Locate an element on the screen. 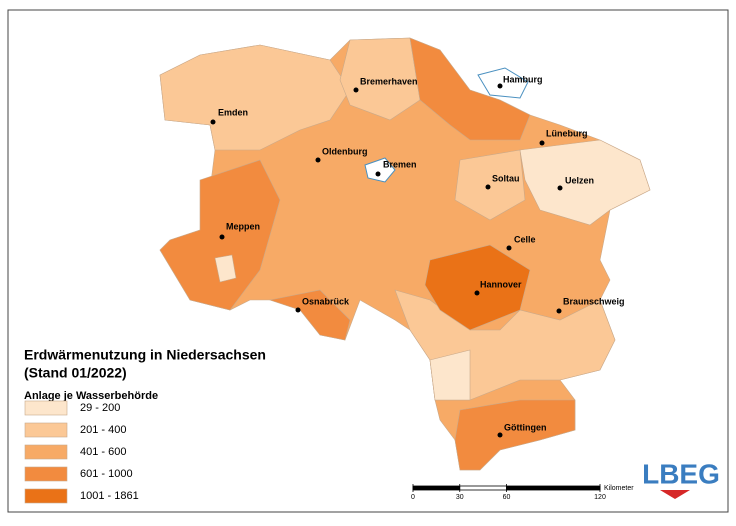  scale-label: 0 is located at coordinates (413, 497).